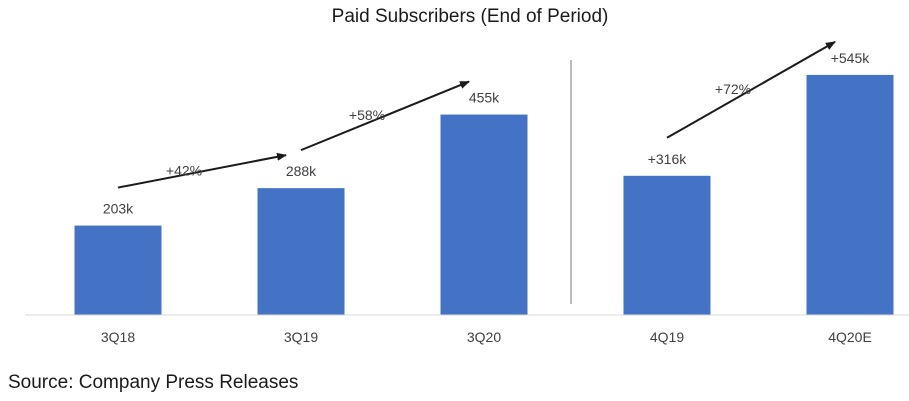  I want to click on bar-3q20, so click(484, 215).